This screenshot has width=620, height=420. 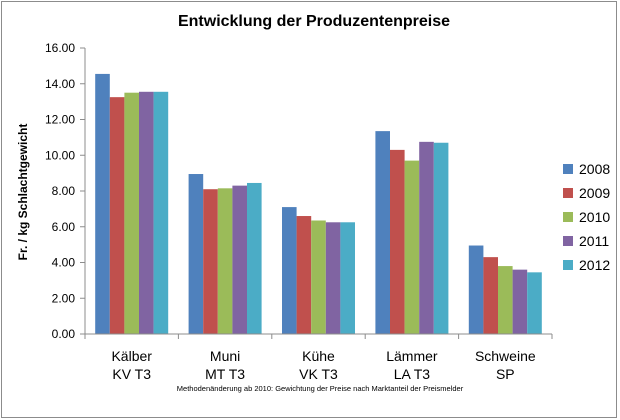 What do you see at coordinates (318, 356) in the screenshot?
I see `x-category-label: Kühe` at bounding box center [318, 356].